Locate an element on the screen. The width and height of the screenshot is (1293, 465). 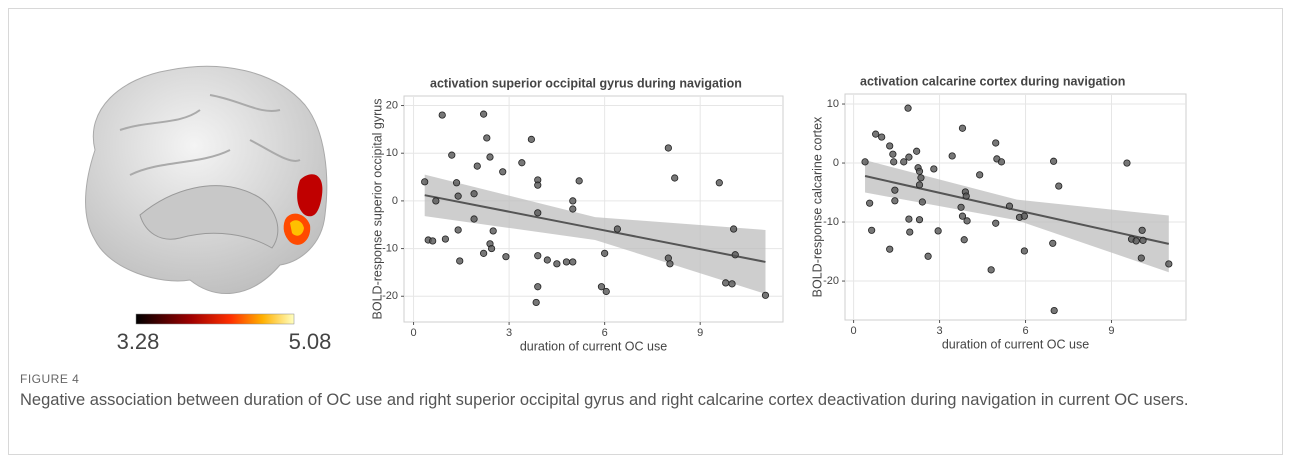
confidence-band is located at coordinates (595, 234).